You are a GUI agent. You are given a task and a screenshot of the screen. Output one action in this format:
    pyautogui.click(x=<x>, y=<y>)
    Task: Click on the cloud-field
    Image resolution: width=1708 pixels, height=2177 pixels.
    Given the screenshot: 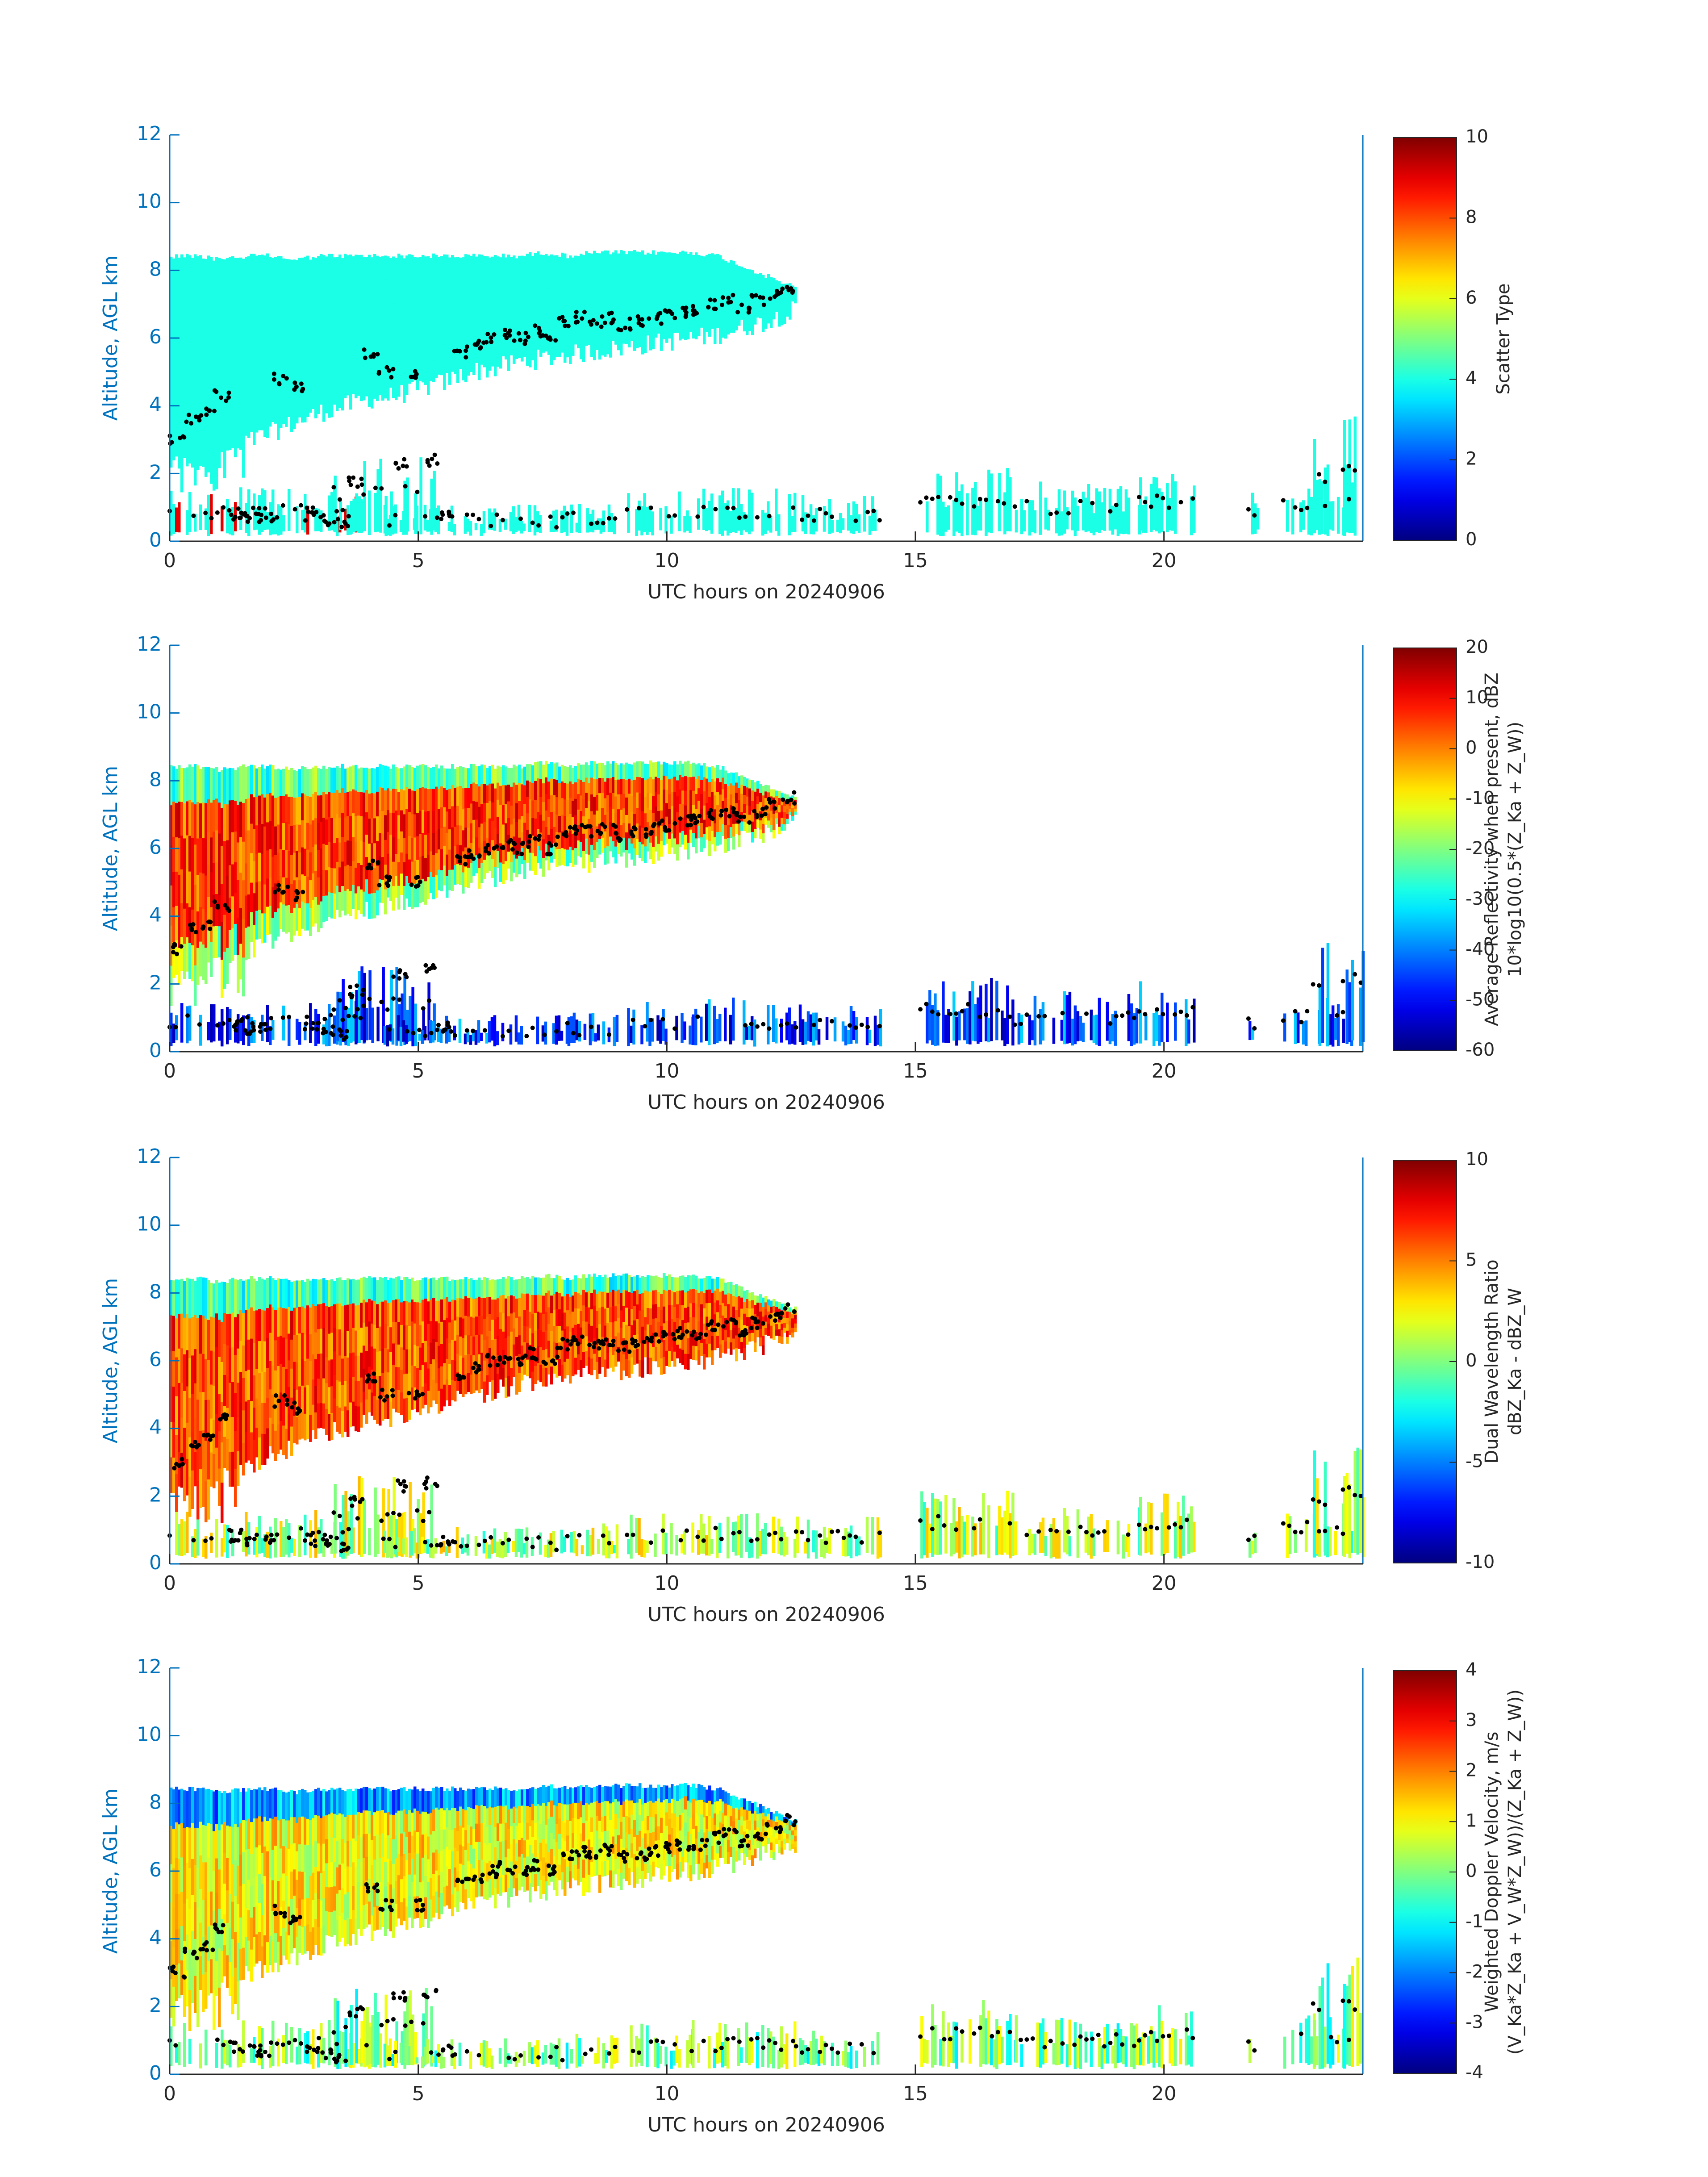 What is the action you would take?
    pyautogui.click(x=767, y=1416)
    